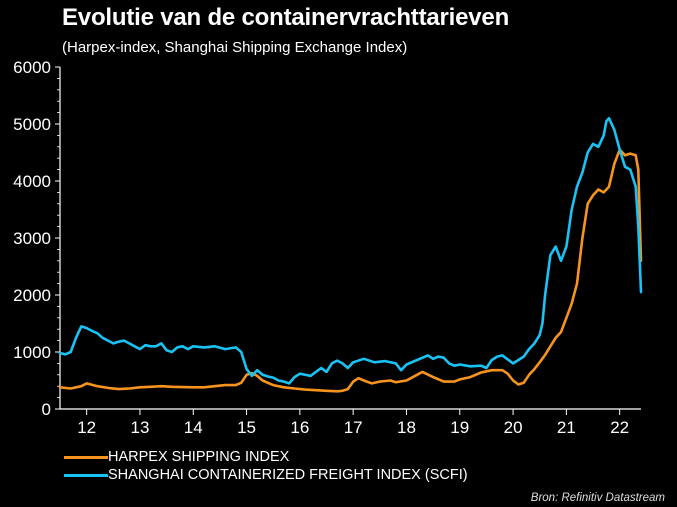  I want to click on x-tick-label: 20, so click(513, 427).